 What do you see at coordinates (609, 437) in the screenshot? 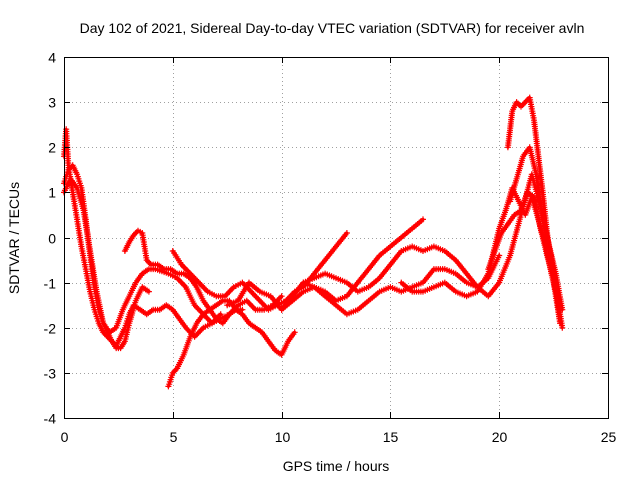
I see `x-tick-label: 25` at bounding box center [609, 437].